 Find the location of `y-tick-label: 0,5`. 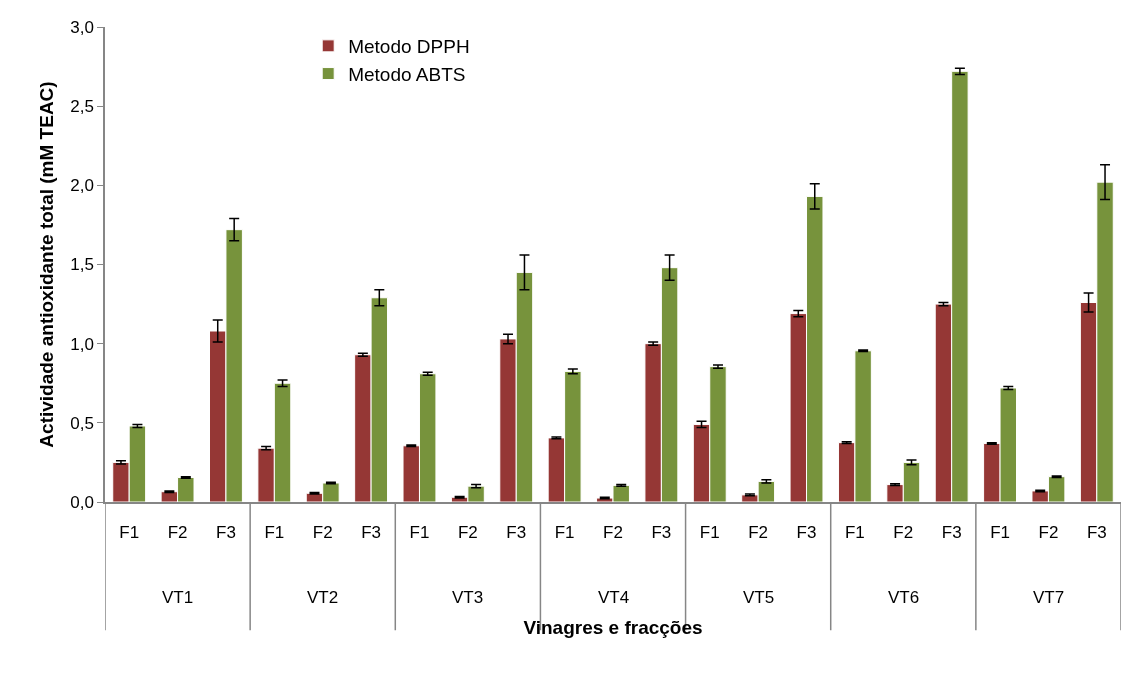

y-tick-label: 0,5 is located at coordinates (82, 423).